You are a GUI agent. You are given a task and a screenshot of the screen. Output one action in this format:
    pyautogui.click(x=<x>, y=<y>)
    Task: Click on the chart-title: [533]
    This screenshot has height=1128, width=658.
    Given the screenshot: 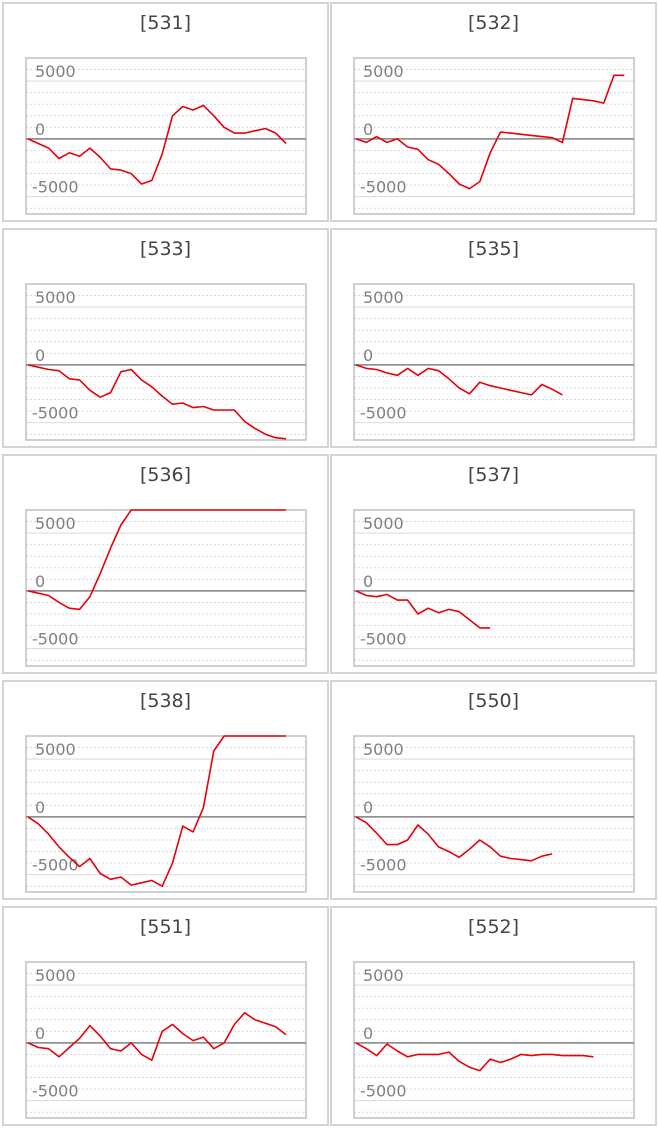 What is the action you would take?
    pyautogui.click(x=165, y=249)
    